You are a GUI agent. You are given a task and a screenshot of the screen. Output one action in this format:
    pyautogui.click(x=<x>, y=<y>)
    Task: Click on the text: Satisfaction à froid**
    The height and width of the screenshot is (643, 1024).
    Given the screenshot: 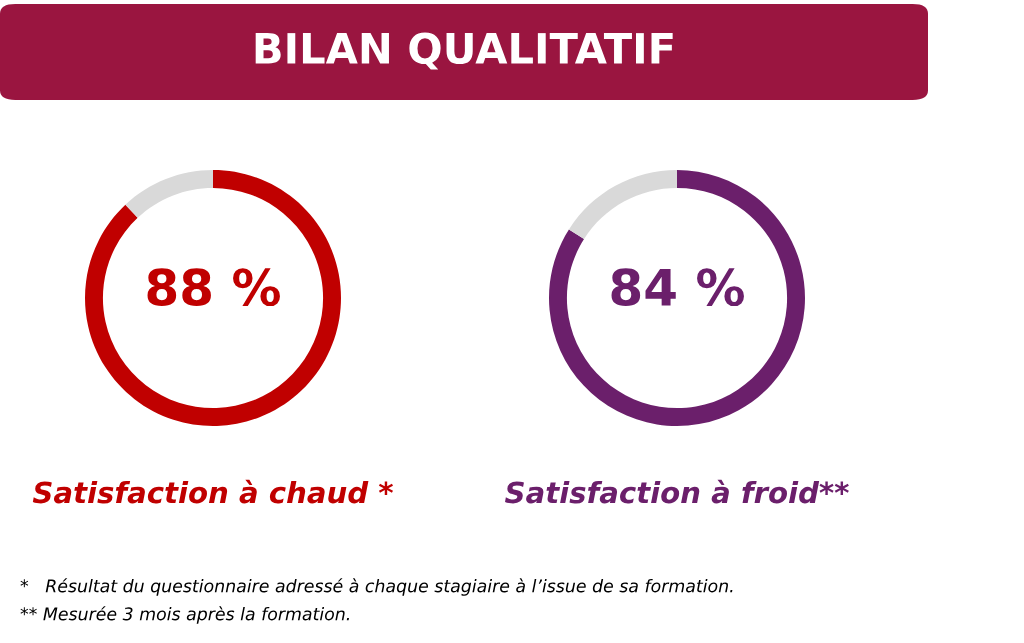 What is the action you would take?
    pyautogui.click(x=677, y=491)
    